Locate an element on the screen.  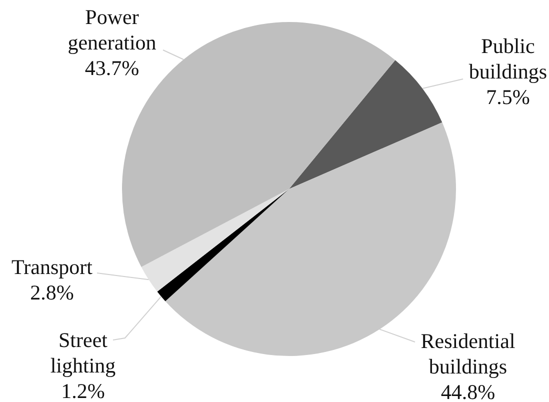
slice-label: Street lighting is located at coordinates (83, 353).